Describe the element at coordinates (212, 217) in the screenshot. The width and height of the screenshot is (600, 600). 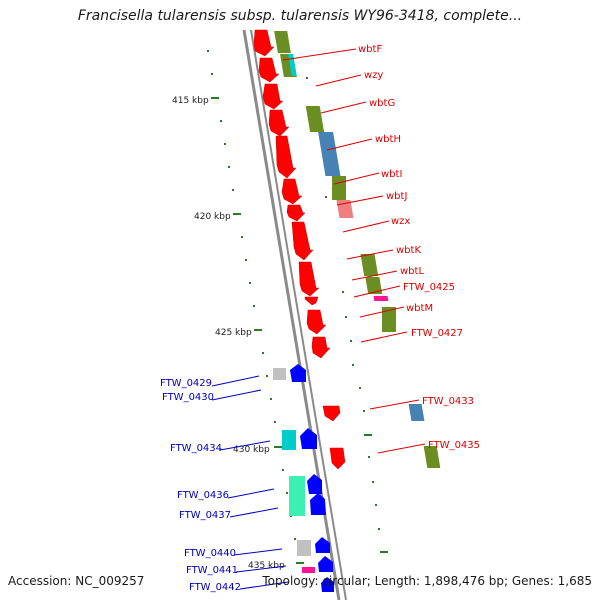
I see `scale-label: 420 kbp` at that location.